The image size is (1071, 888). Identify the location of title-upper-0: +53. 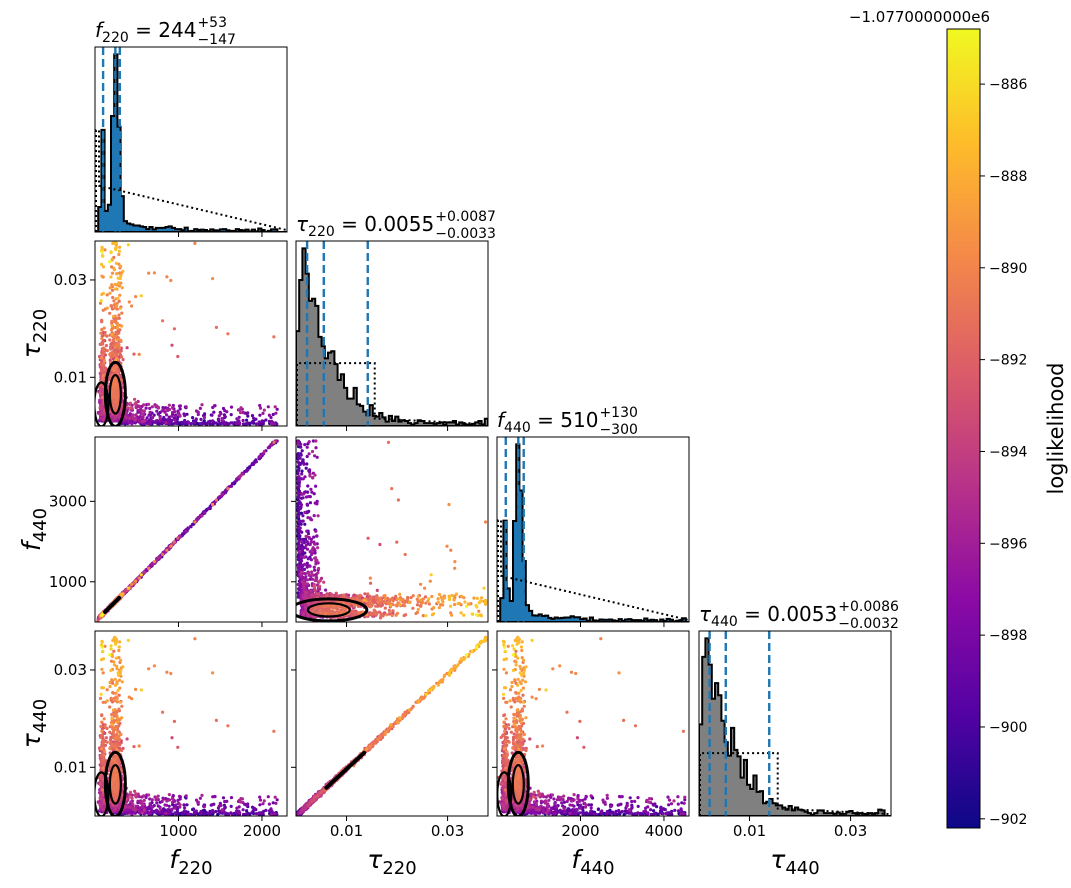
(212, 23).